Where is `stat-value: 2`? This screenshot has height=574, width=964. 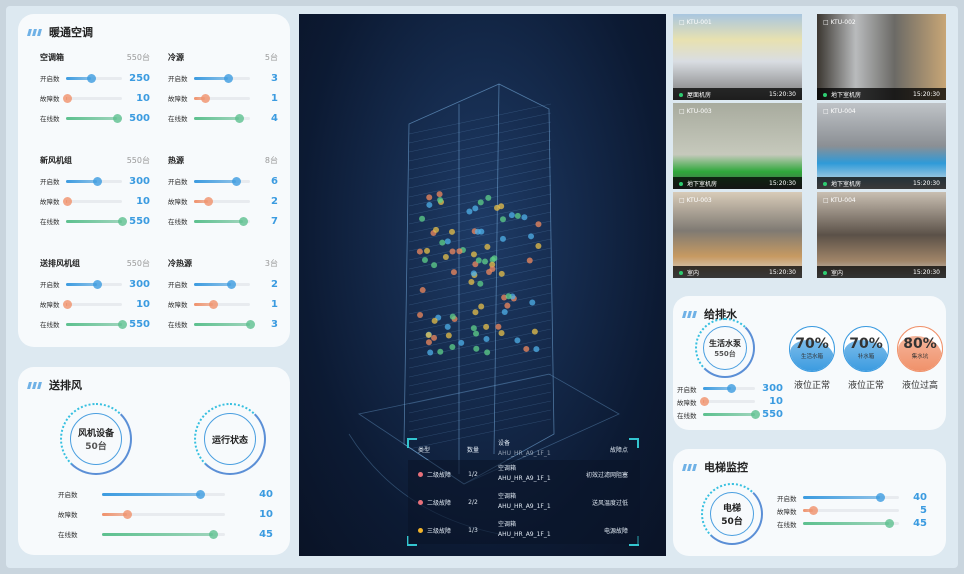
stat-value: 2 is located at coordinates (274, 284).